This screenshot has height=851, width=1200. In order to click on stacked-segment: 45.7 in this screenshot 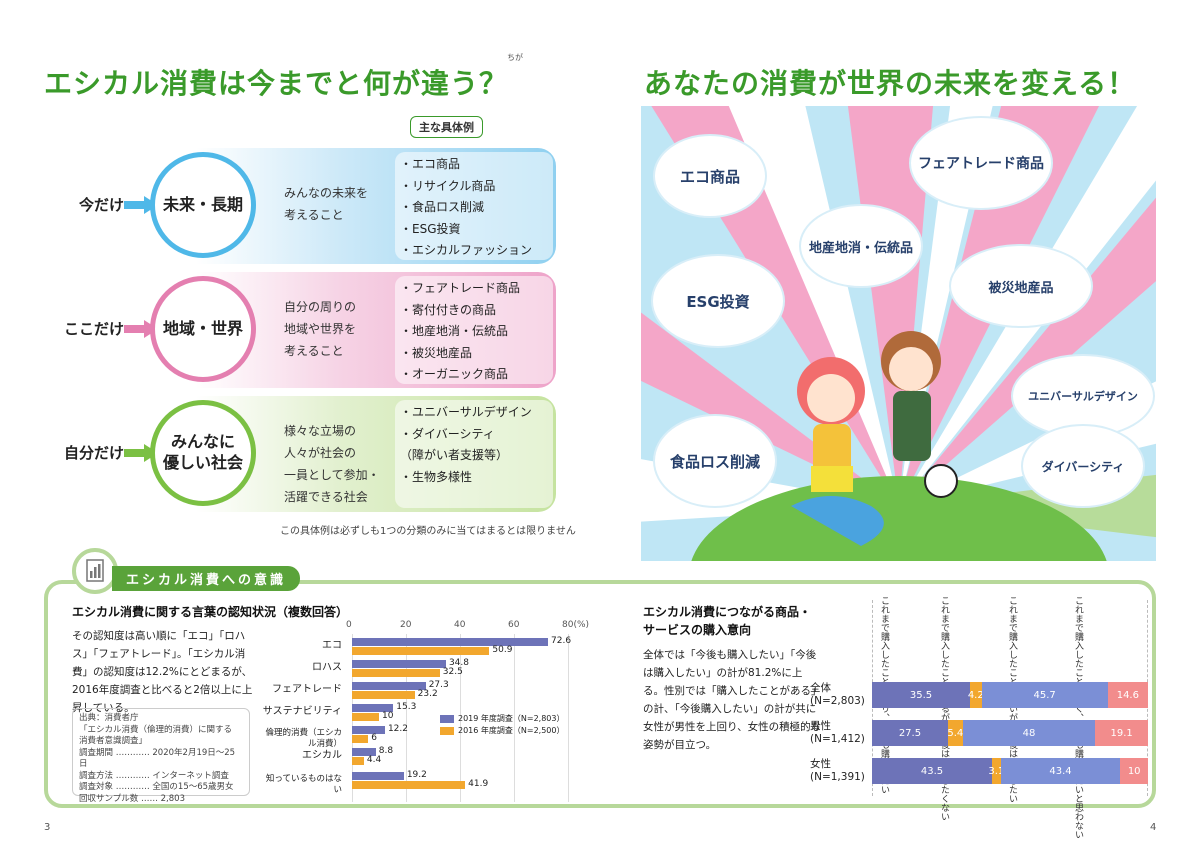, I will do `click(1044, 695)`.